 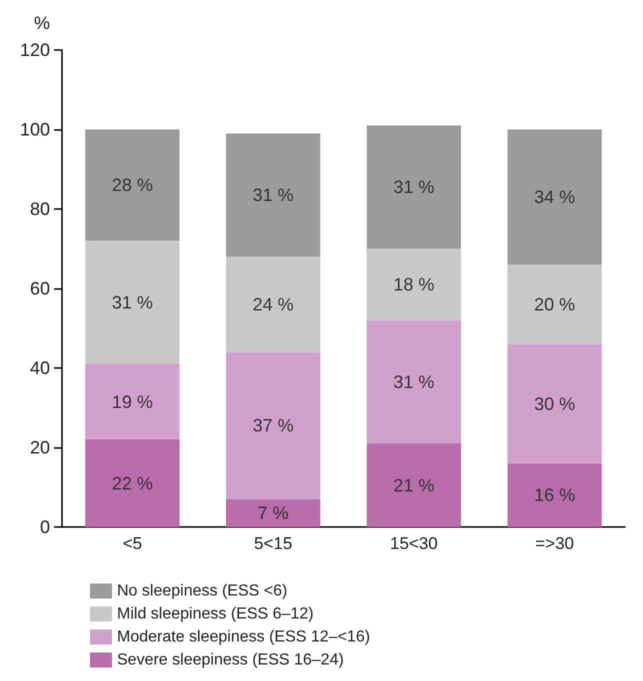 I want to click on data-label: 19 %, so click(x=132, y=402).